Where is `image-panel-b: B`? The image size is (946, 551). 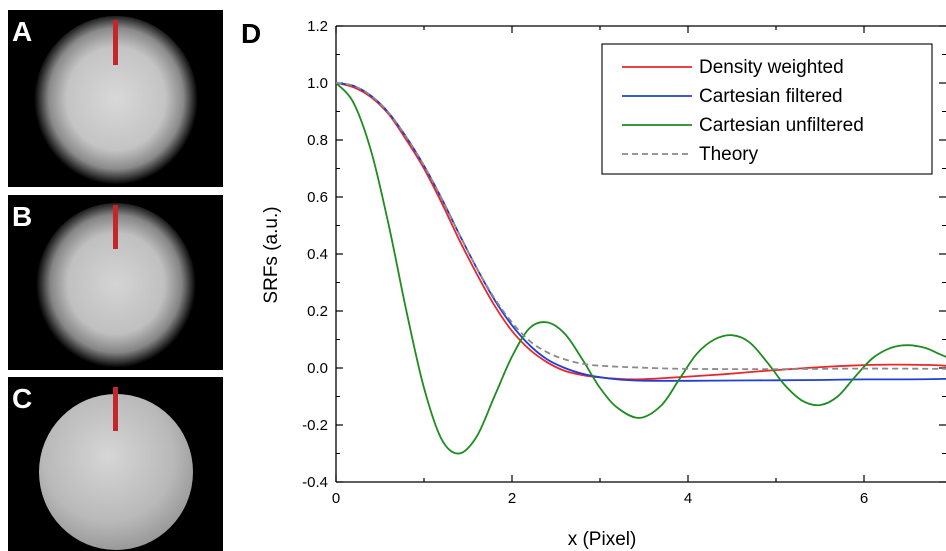 image-panel-b: B is located at coordinates (115, 282).